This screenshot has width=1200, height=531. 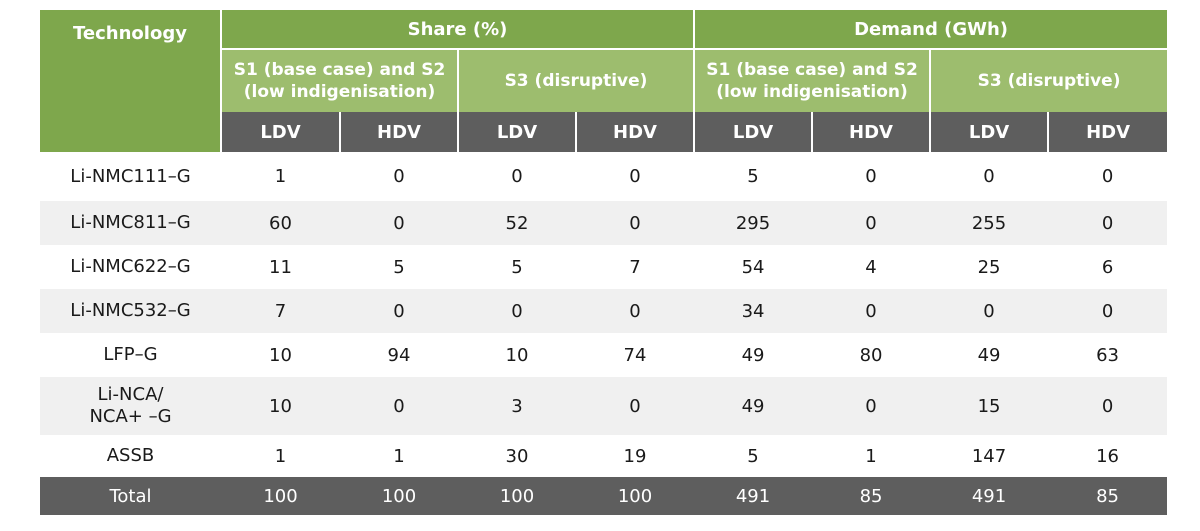 What do you see at coordinates (1108, 456) in the screenshot?
I see `cell: 16` at bounding box center [1108, 456].